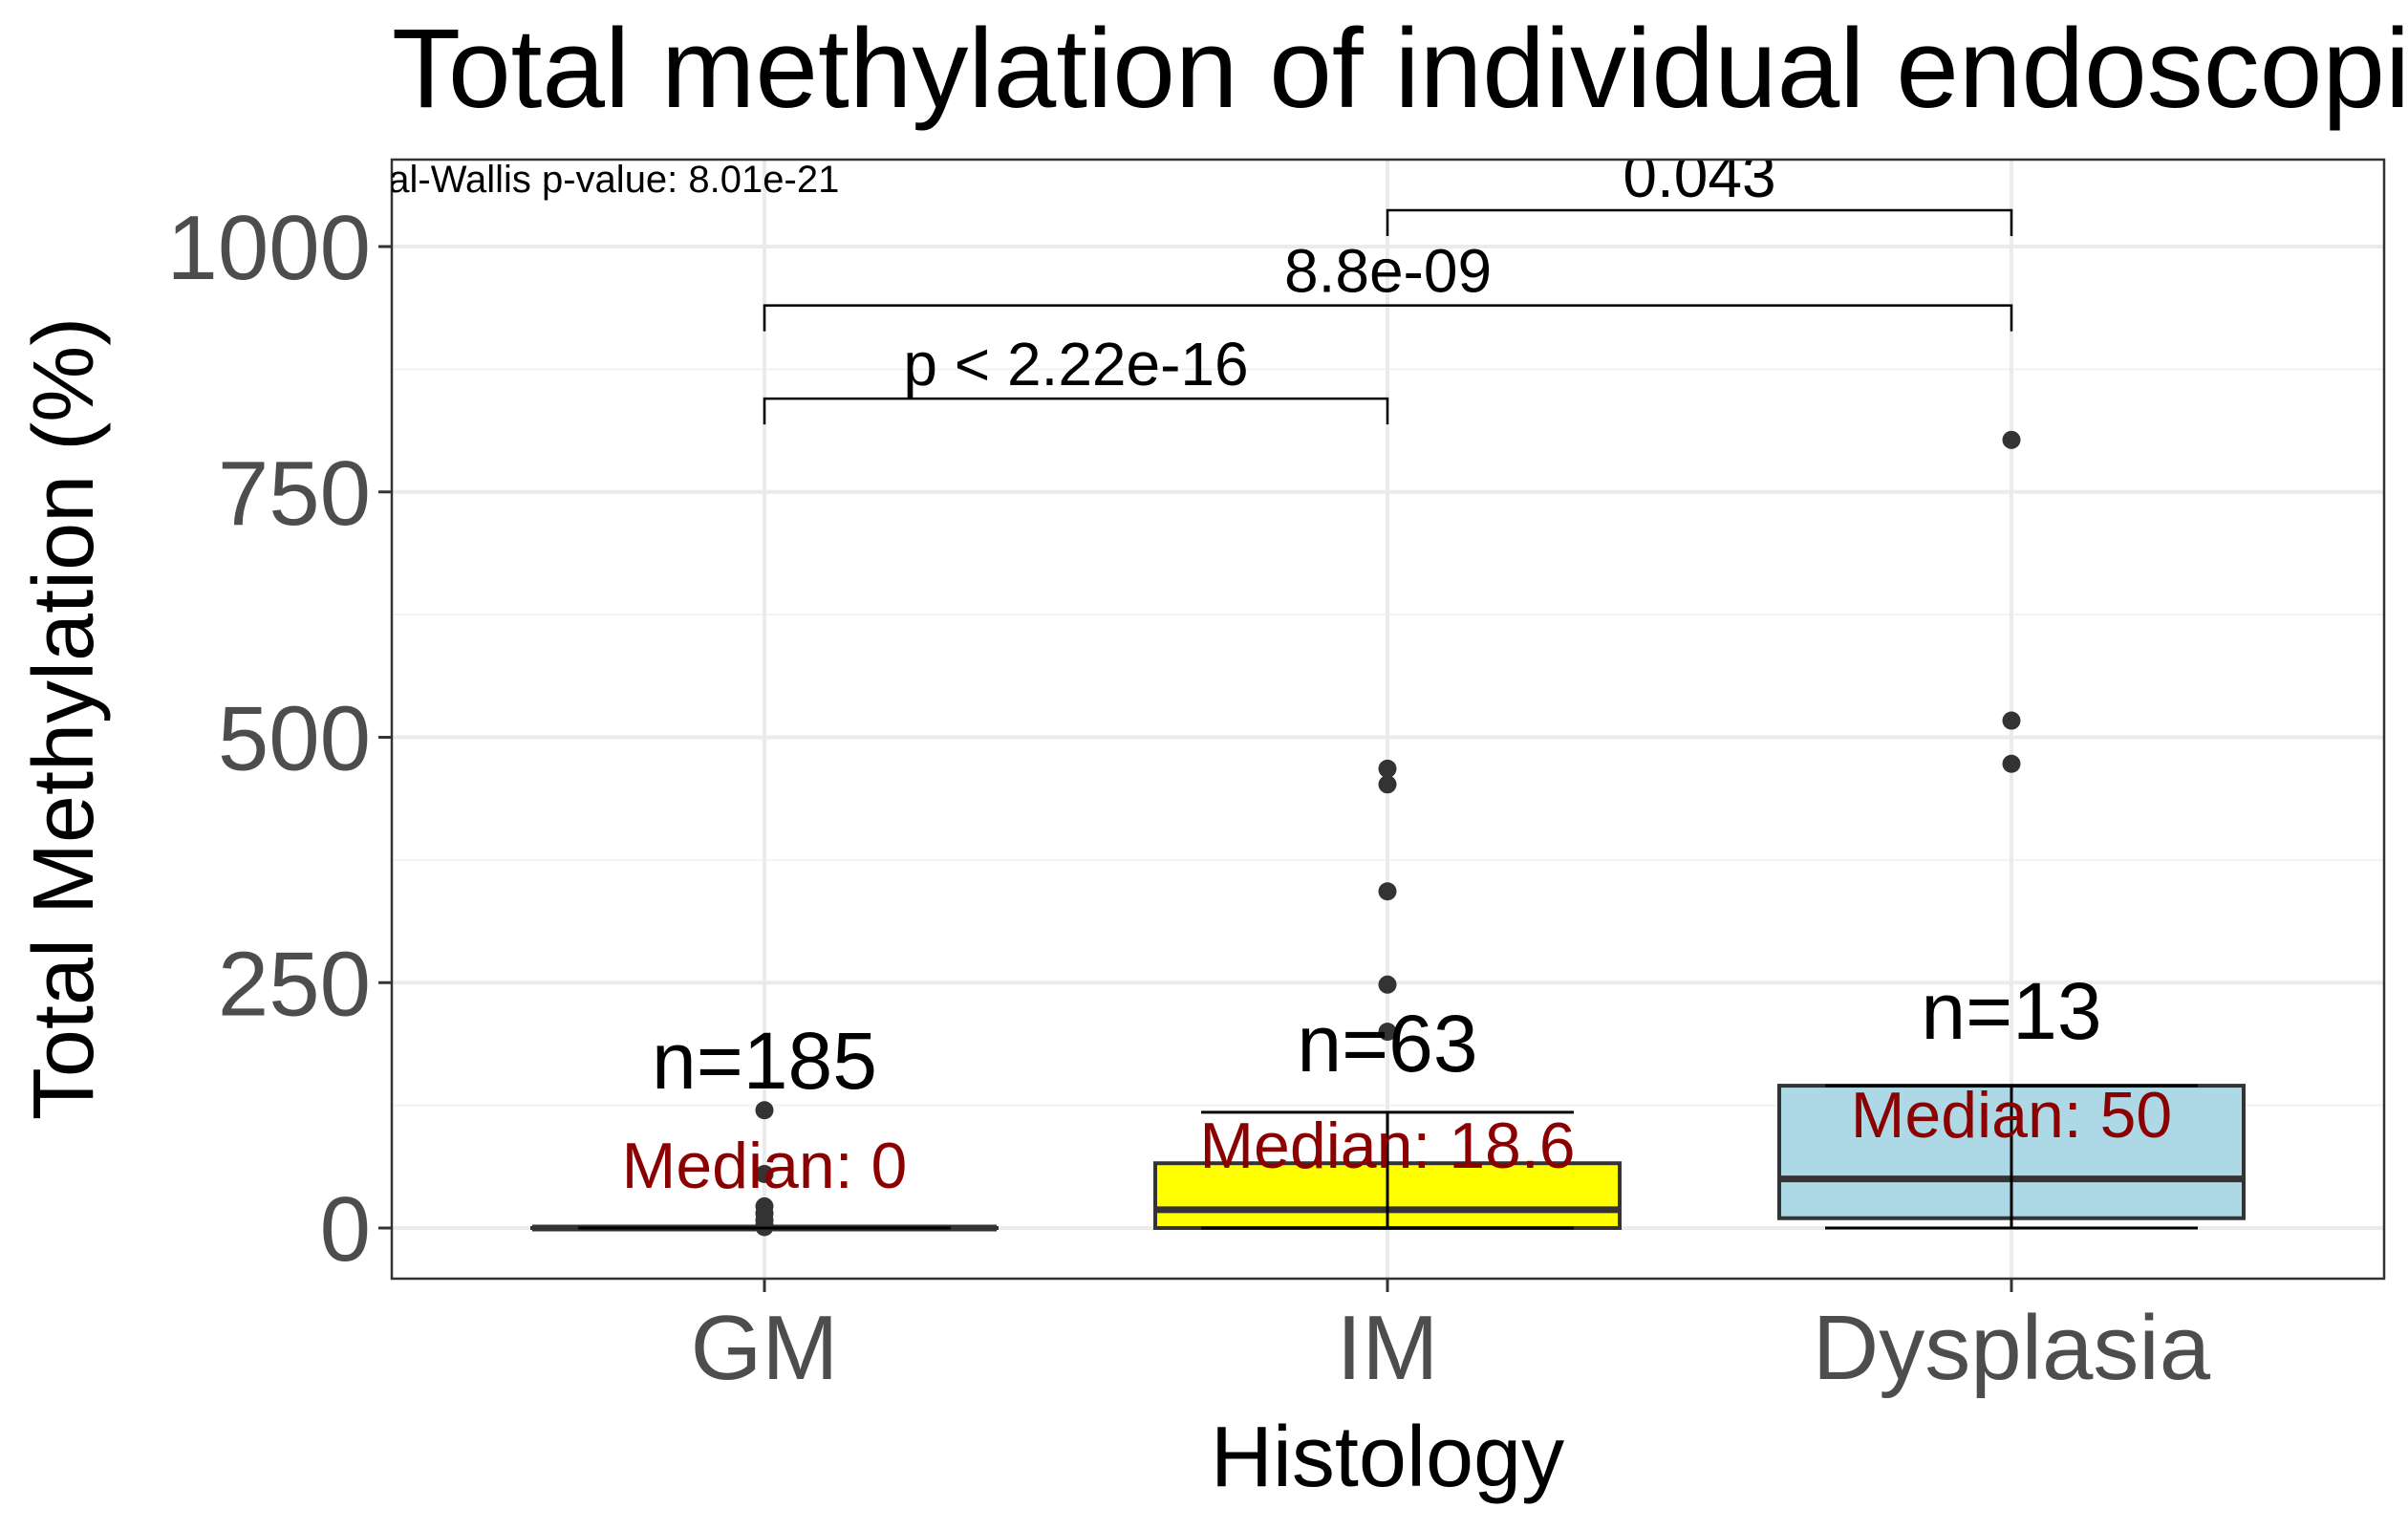 The height and width of the screenshot is (1530, 2408). I want to click on p-value-label: 0.043, so click(1699, 176).